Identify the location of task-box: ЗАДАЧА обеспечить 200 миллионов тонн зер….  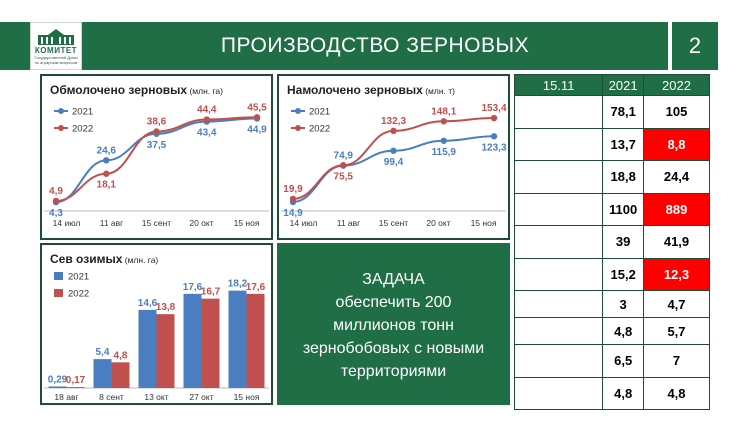
(393, 324).